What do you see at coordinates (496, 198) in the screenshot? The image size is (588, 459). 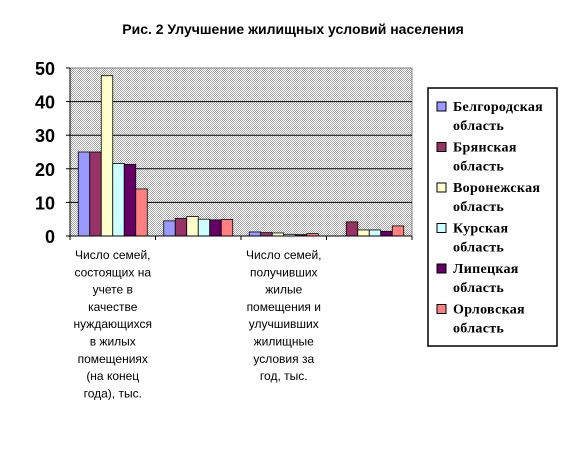 I see `legend-label: Воронежская область` at bounding box center [496, 198].